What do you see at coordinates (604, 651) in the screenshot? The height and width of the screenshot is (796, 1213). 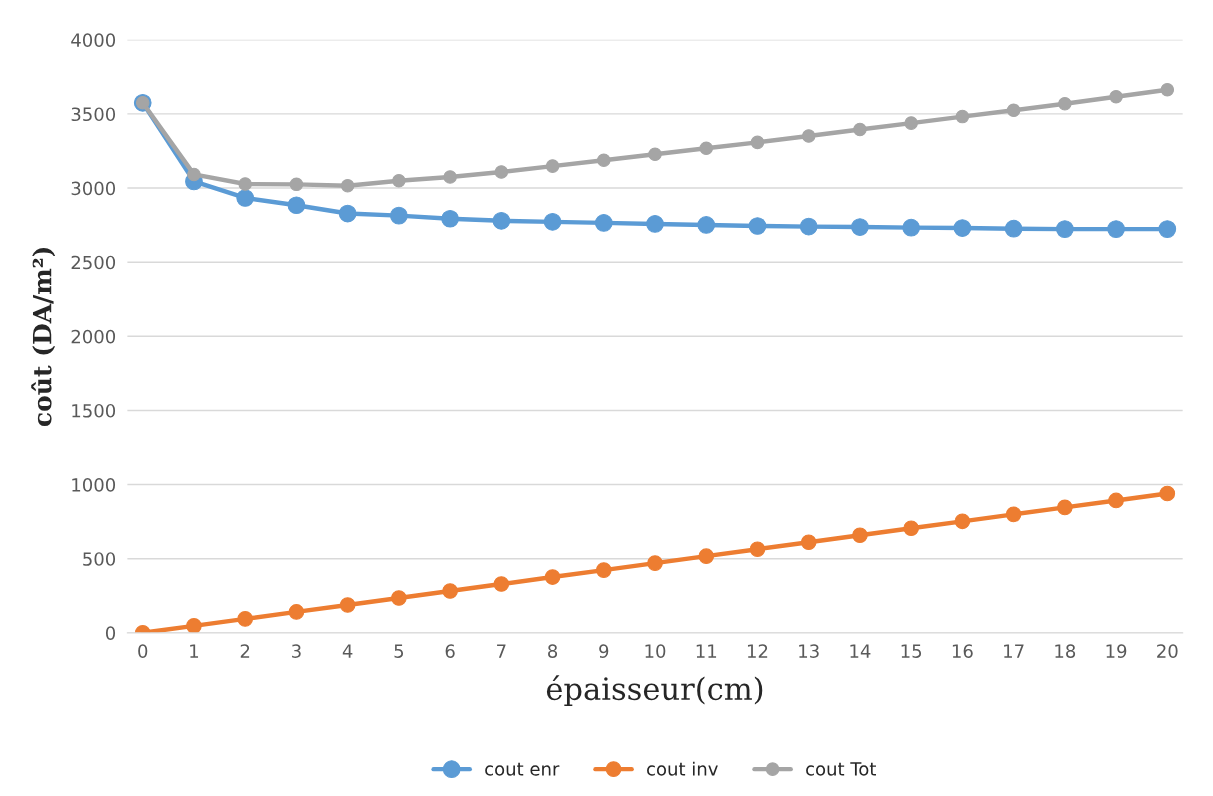 I see `x-tick-label: 9` at bounding box center [604, 651].